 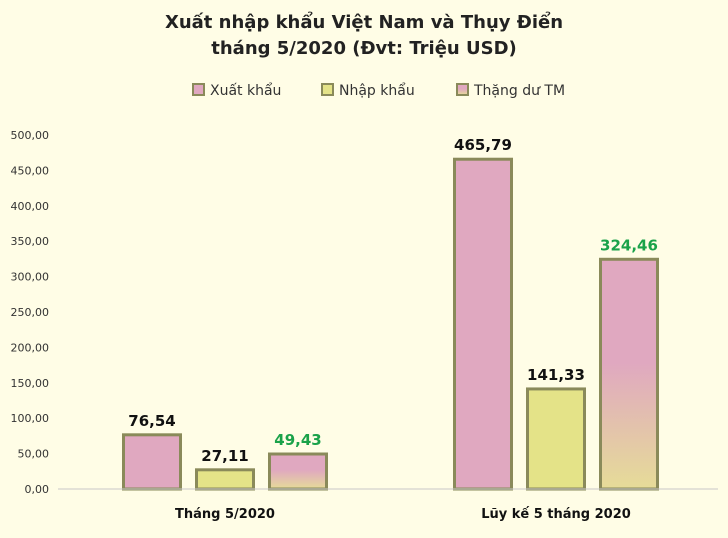 I want to click on y-tick-label: 400,00, so click(x=30, y=206).